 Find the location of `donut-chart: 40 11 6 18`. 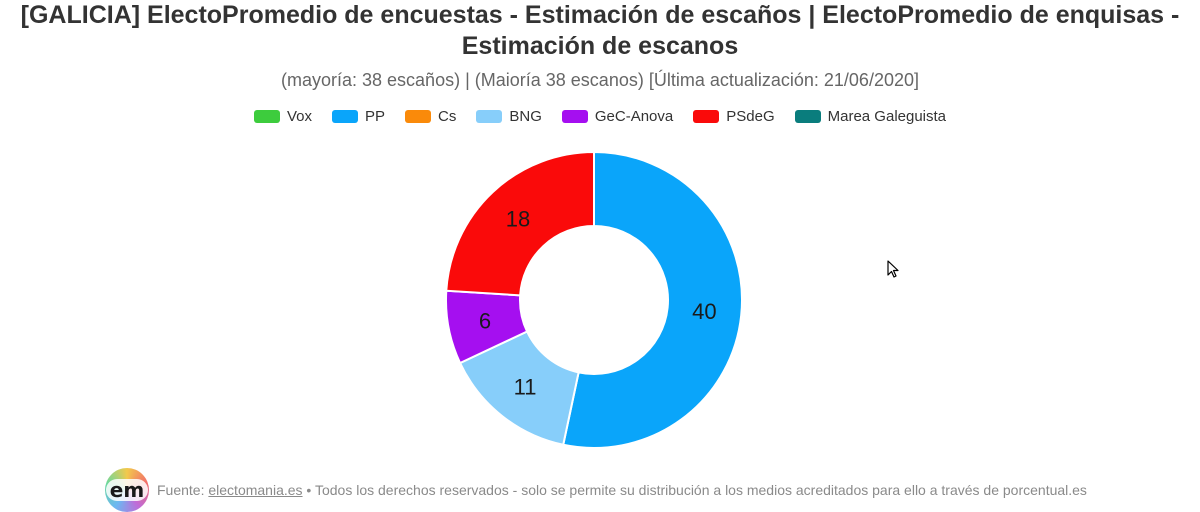

donut-chart: 40 11 6 18 is located at coordinates (594, 299).